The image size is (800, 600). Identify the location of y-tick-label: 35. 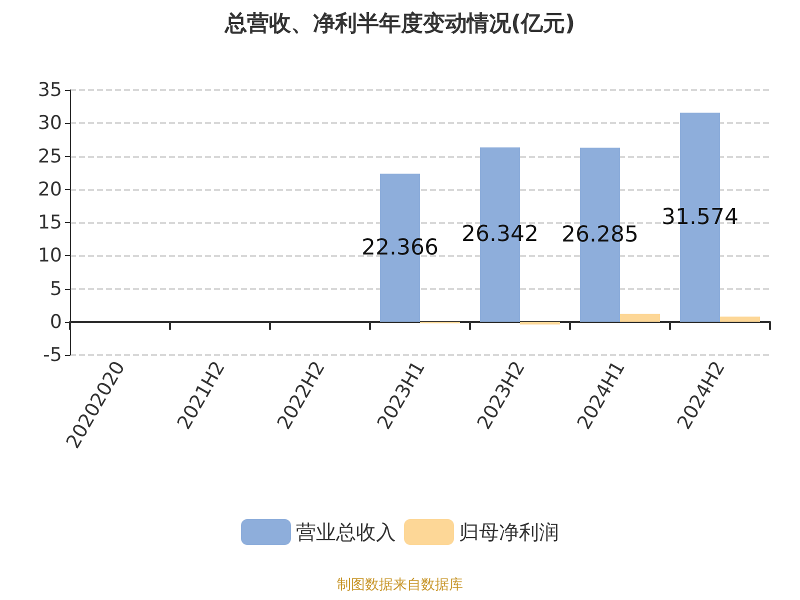
(50, 90).